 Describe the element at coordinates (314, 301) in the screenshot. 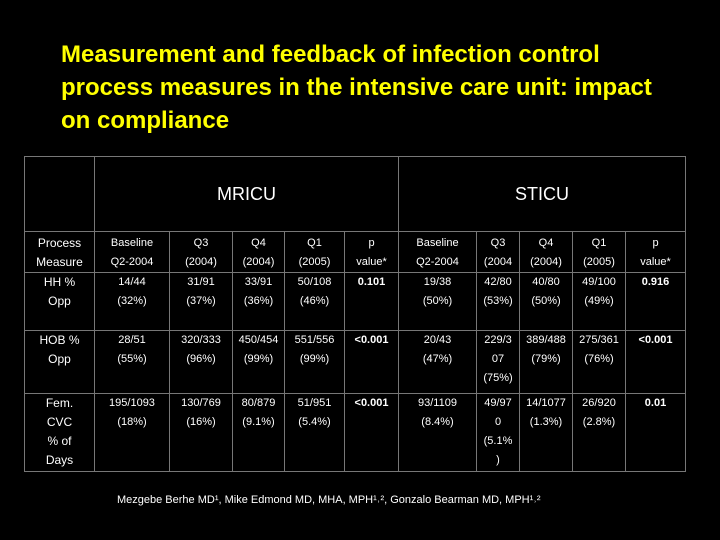

I see `table-cell: 50/108 (46%)` at that location.